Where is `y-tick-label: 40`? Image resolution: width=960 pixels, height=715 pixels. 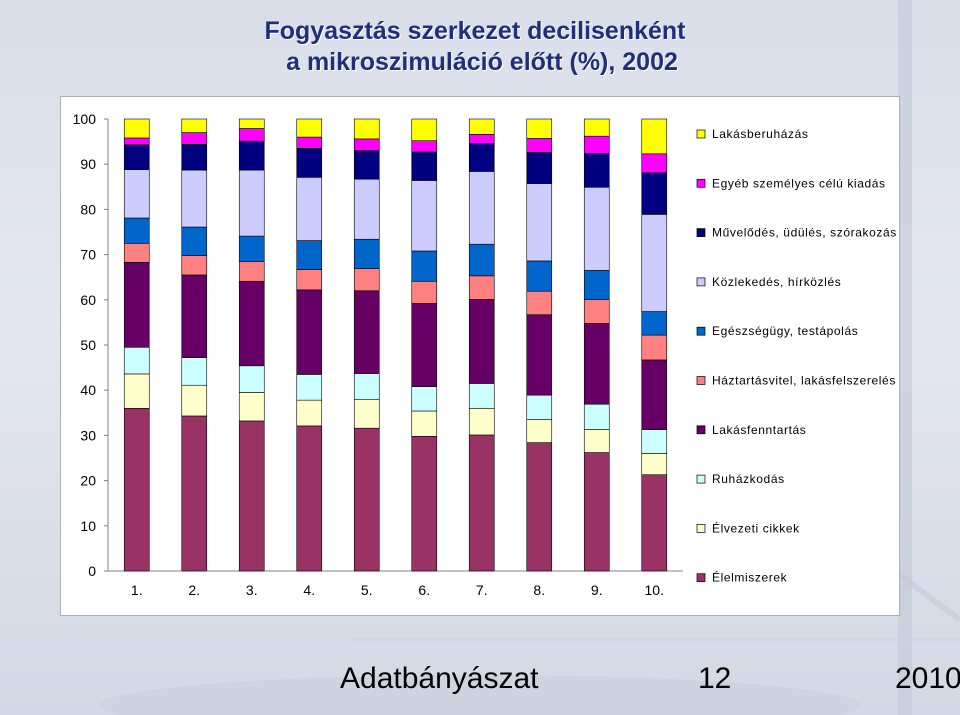
y-tick-label: 40 is located at coordinates (88, 390).